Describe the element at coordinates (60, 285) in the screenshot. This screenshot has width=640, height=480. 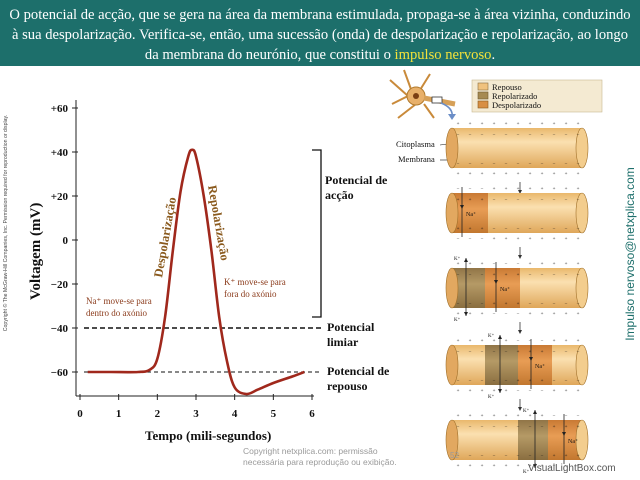
I see `y-tick-label: −20` at that location.